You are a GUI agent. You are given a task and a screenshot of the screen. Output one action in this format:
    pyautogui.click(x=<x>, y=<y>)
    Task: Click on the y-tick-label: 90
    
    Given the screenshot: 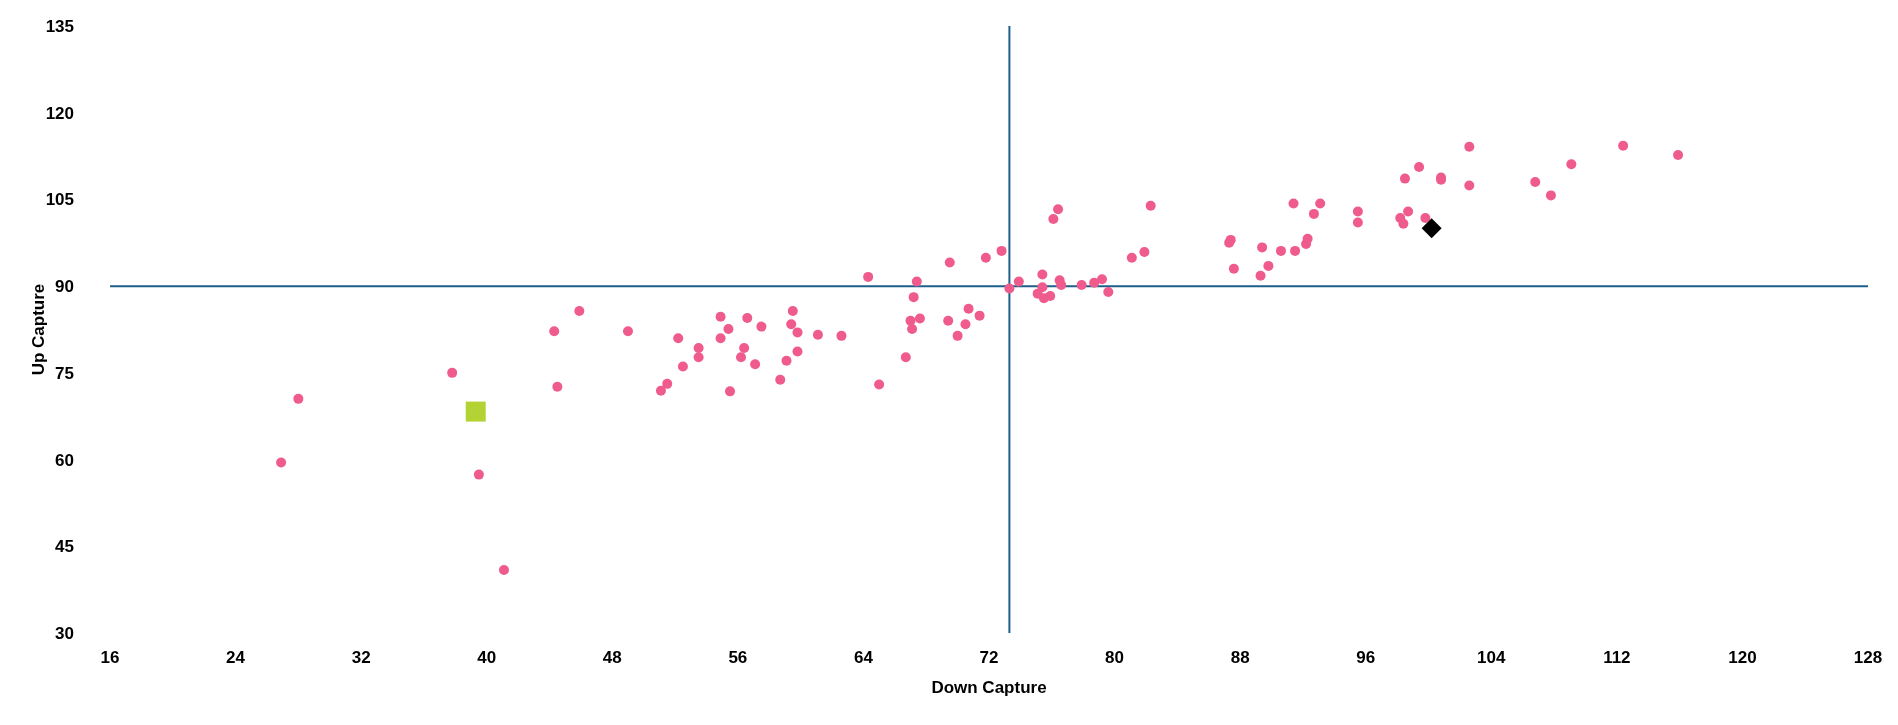 What is the action you would take?
    pyautogui.click(x=64, y=287)
    